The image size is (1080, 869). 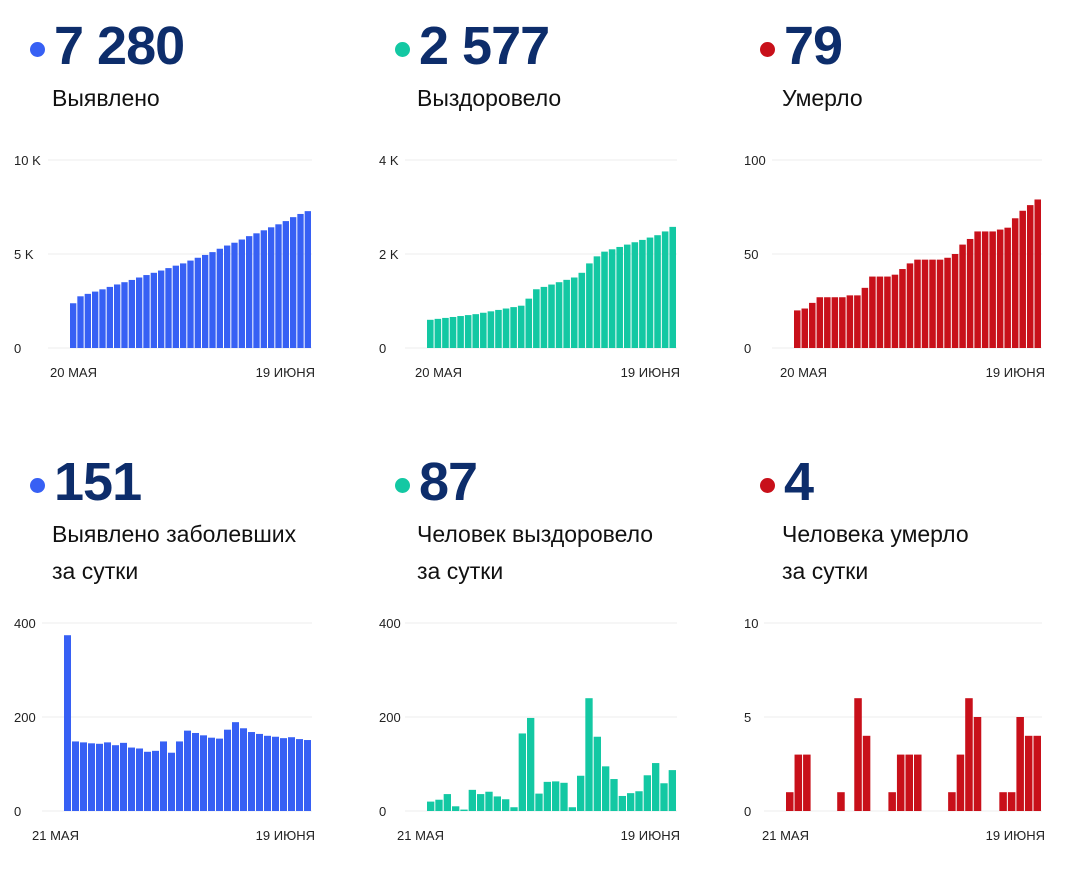 I want to click on y-tick-label: 4 K, so click(x=389, y=160).